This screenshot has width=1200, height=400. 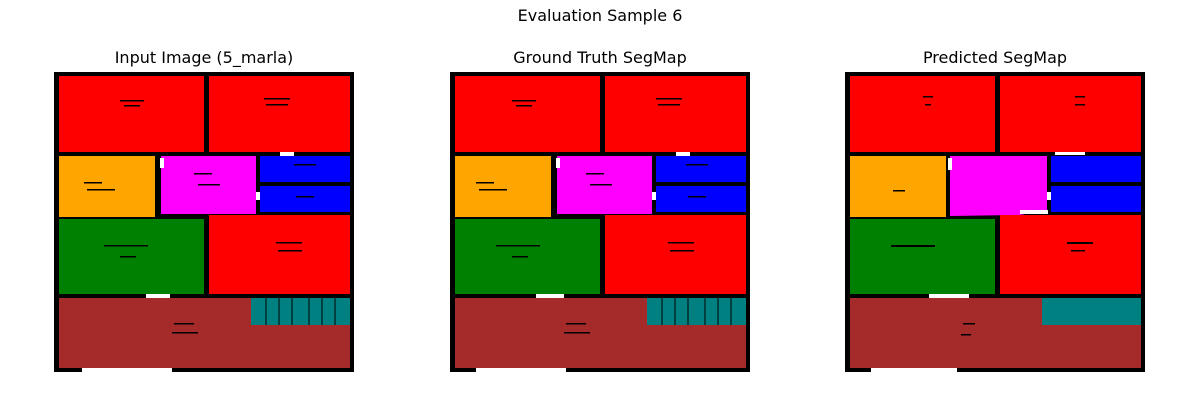 What do you see at coordinates (204, 57) in the screenshot?
I see `panel-title-input: Input Image (5_marla)` at bounding box center [204, 57].